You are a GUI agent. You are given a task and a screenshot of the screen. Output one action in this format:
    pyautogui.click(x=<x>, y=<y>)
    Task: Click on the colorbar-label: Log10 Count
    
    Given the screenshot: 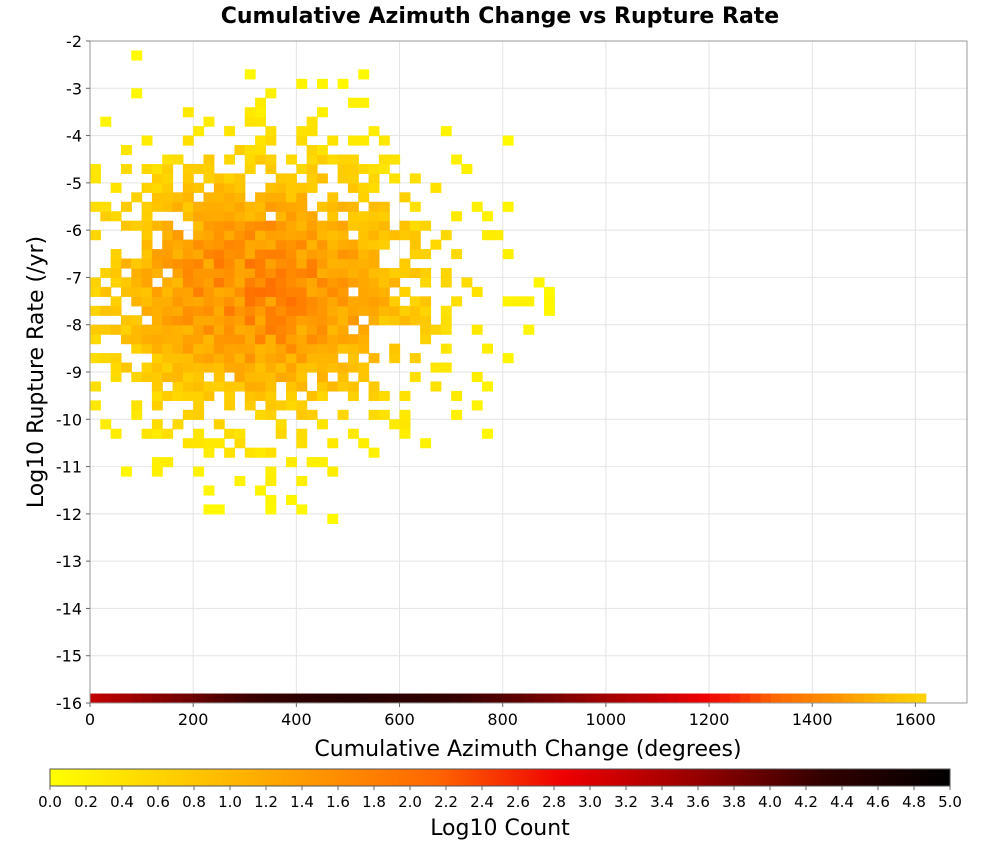 What is the action you would take?
    pyautogui.click(x=500, y=828)
    